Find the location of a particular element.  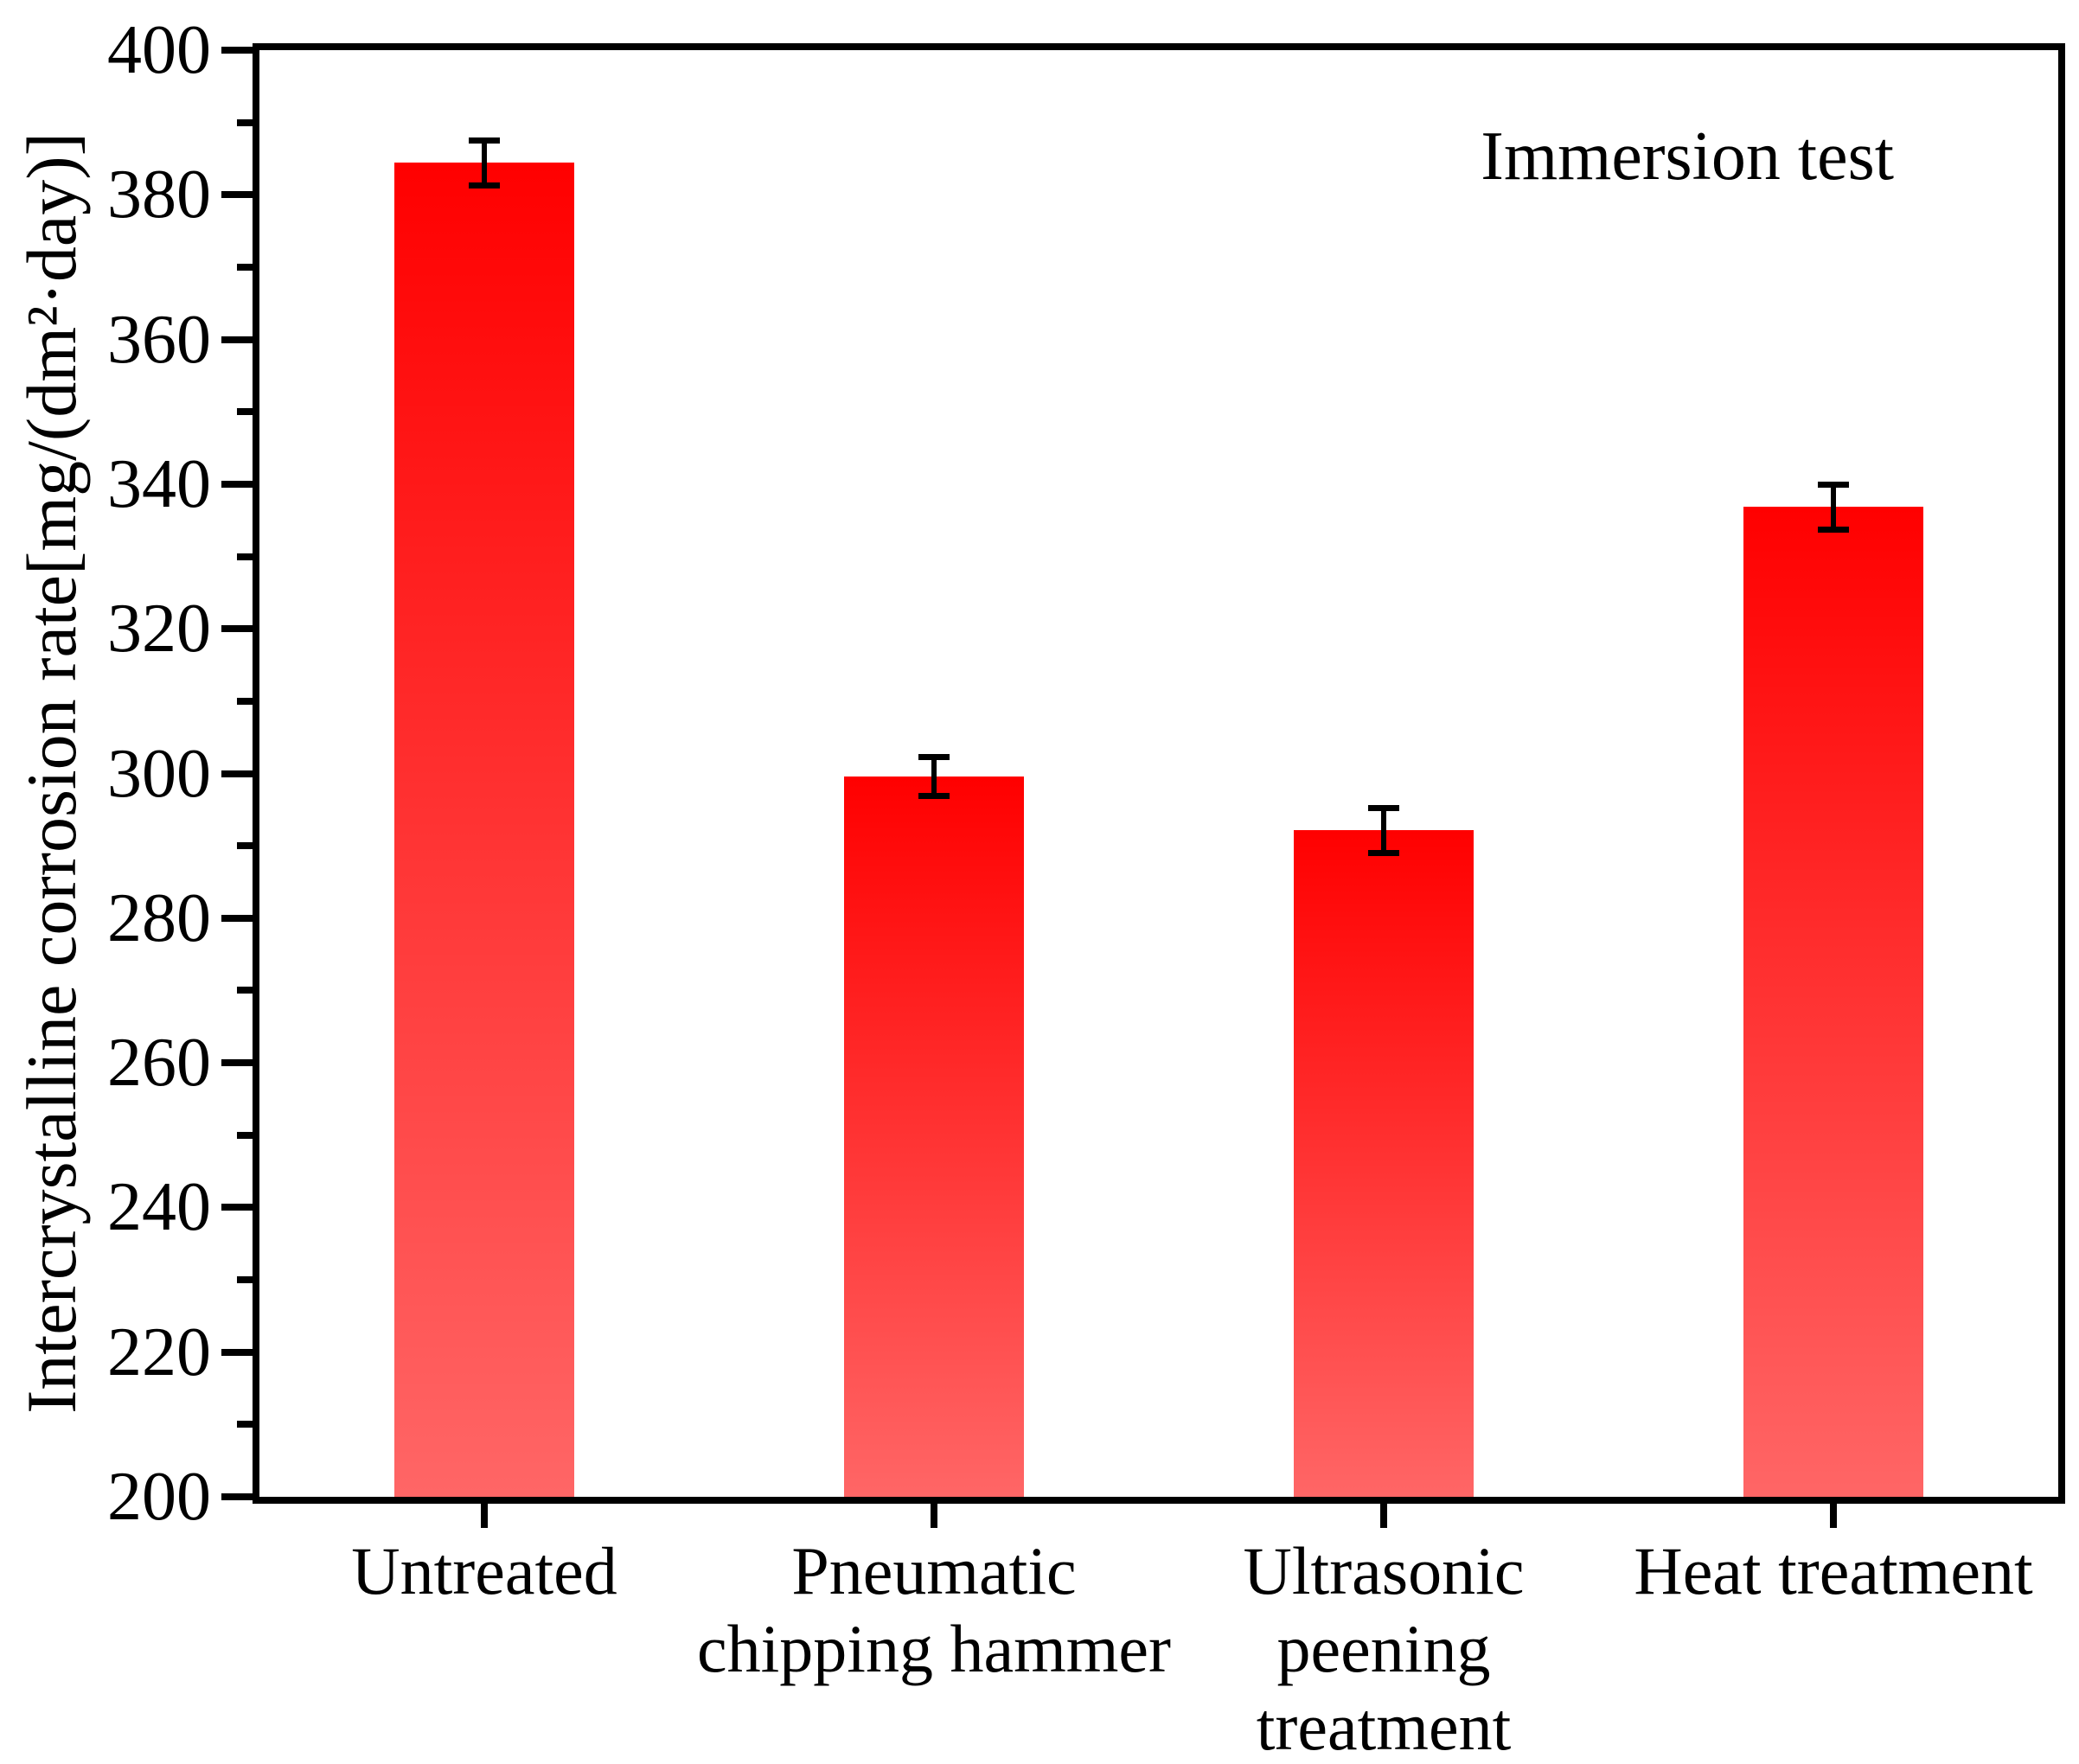

y-tick-label: 400 is located at coordinates (159, 50).